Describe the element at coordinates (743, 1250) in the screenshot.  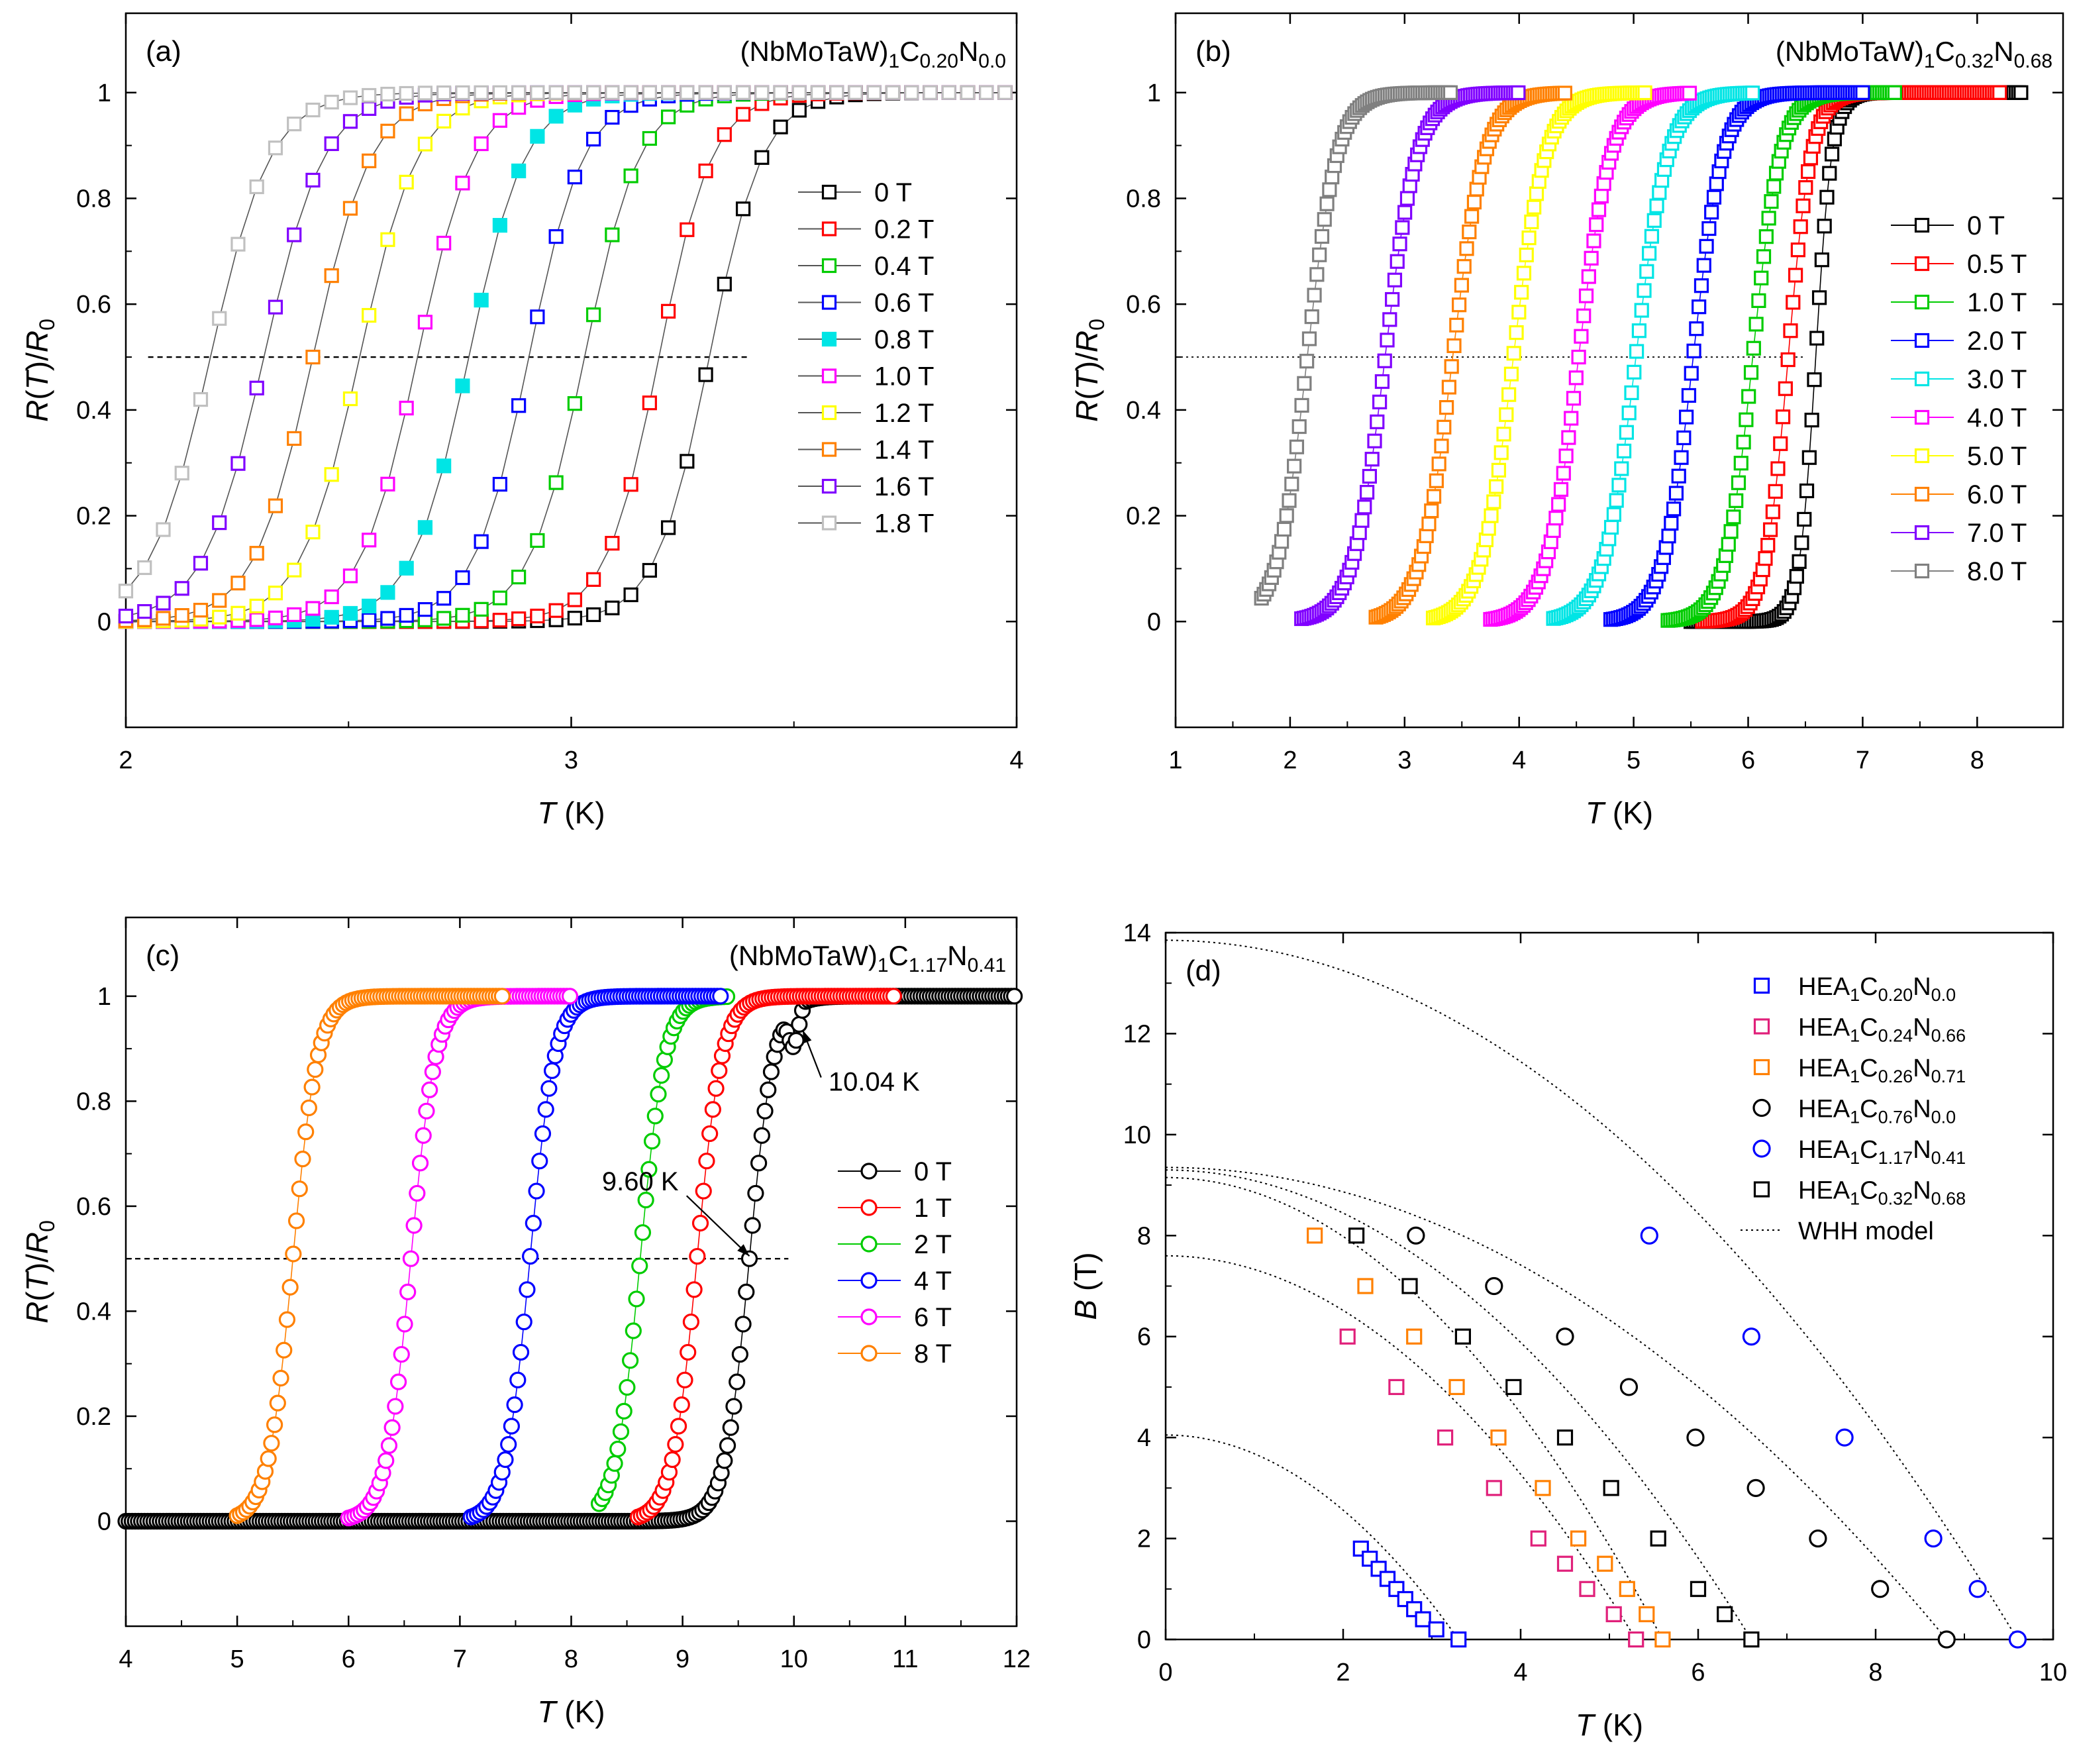
I see `annotation-arrowhead` at that location.